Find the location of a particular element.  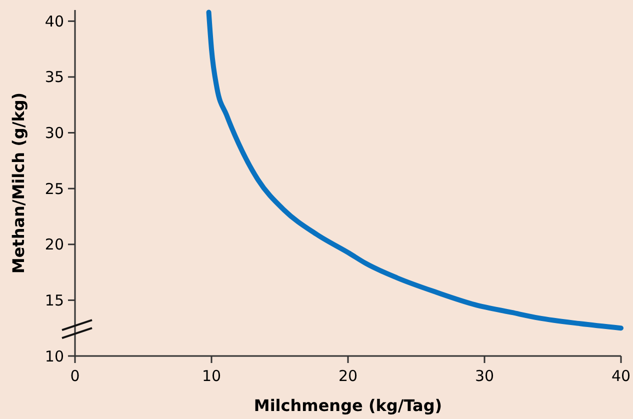

y-tick-label: 20 is located at coordinates (54, 245).